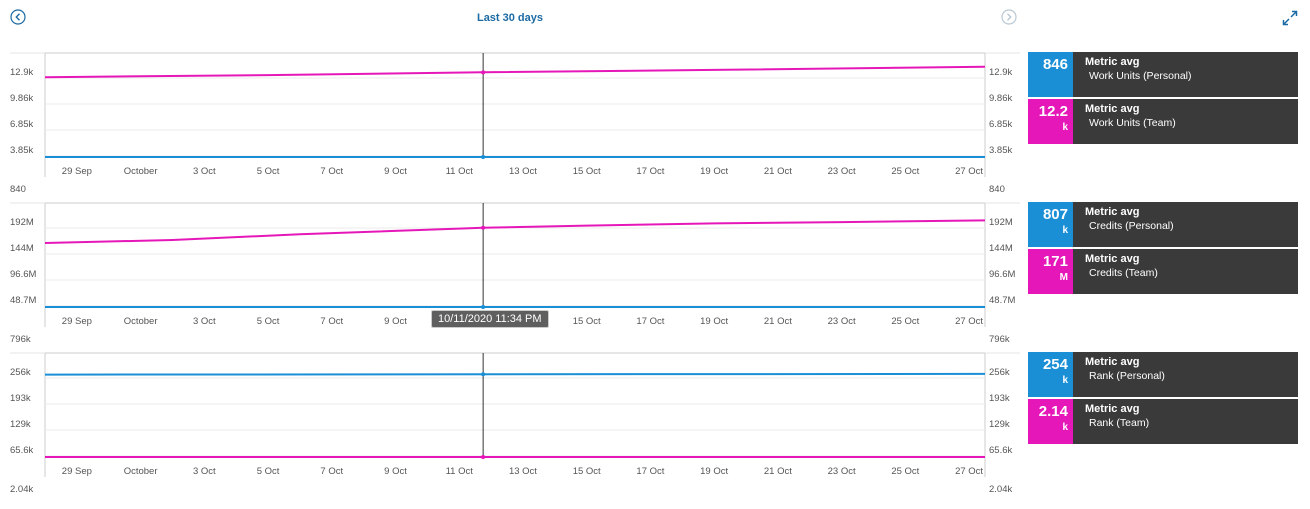  What do you see at coordinates (999, 339) in the screenshot?
I see `y-tick-label-right: 796k` at bounding box center [999, 339].